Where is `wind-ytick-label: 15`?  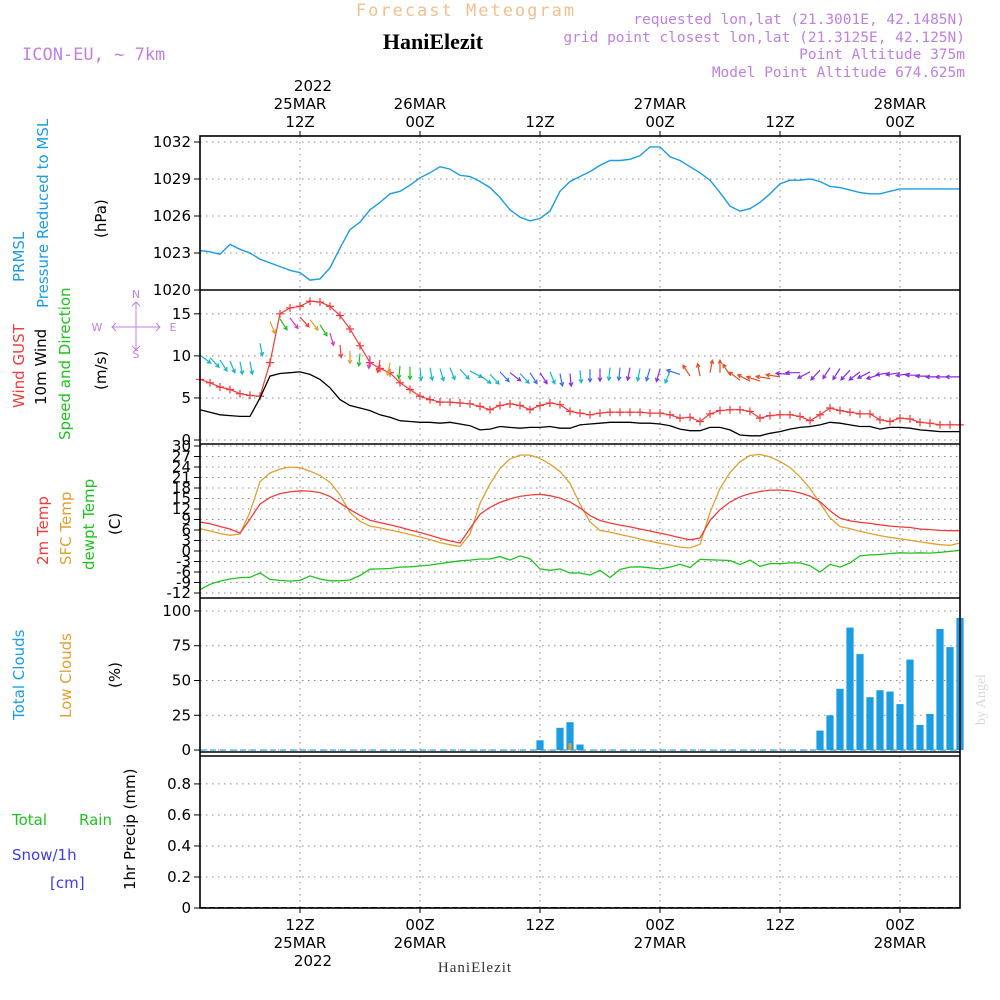
wind-ytick-label: 15 is located at coordinates (181, 314).